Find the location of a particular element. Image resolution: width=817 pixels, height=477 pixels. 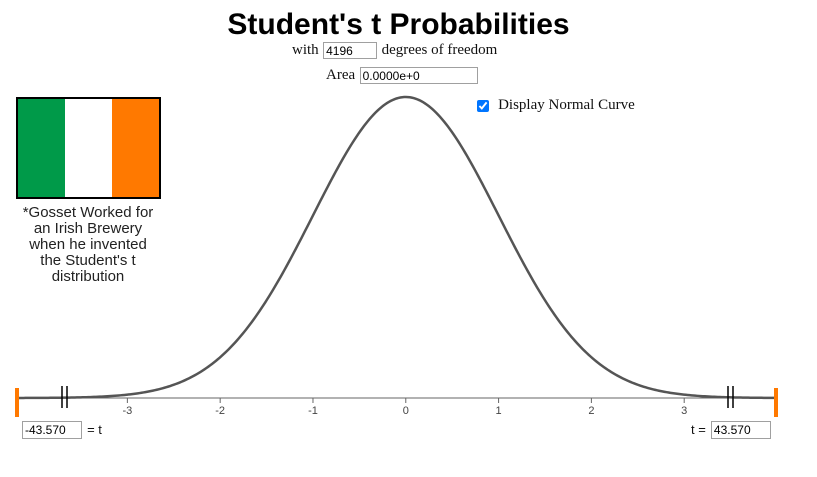

display-normal-curve-label: Display Normal Curve is located at coordinates (566, 105).